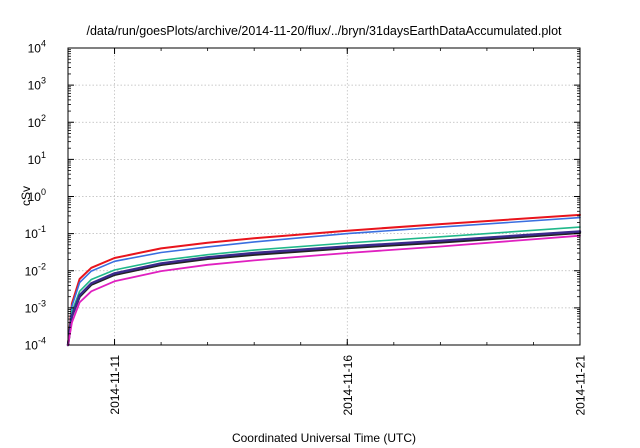  Describe the element at coordinates (35, 269) in the screenshot. I see `y-tick-label: 10⁻²` at that location.